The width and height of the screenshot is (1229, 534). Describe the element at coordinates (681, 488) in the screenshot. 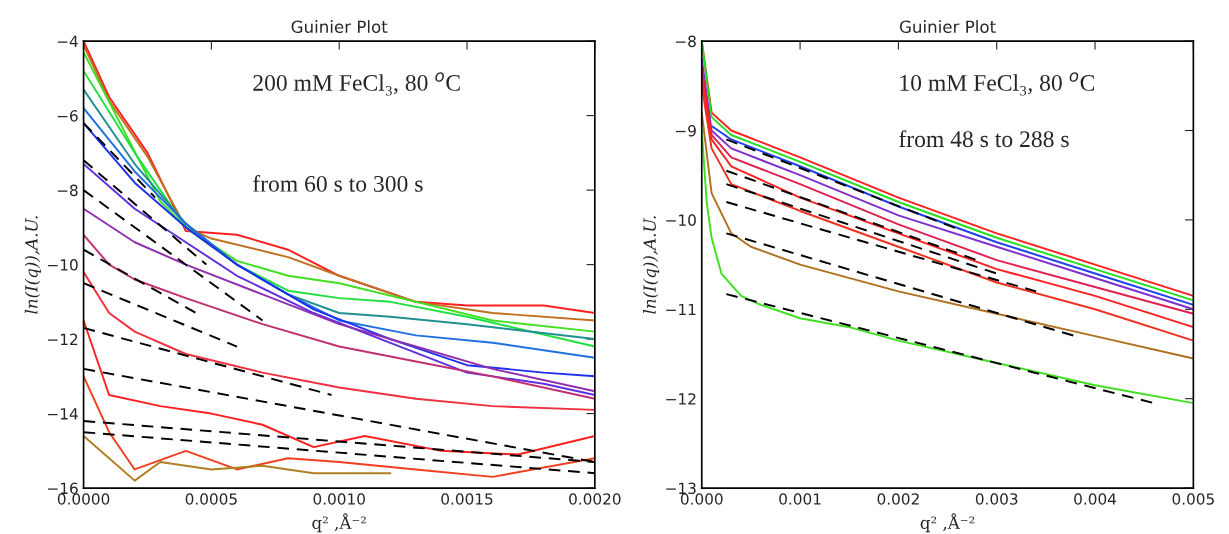

I see `y-tick-label: −13` at that location.